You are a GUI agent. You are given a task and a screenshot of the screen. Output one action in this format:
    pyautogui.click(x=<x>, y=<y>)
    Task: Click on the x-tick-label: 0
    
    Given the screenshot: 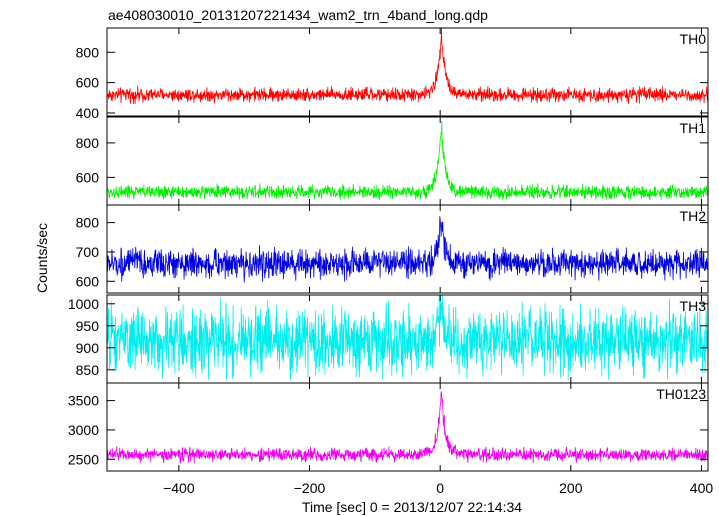 What is the action you would take?
    pyautogui.click(x=440, y=488)
    